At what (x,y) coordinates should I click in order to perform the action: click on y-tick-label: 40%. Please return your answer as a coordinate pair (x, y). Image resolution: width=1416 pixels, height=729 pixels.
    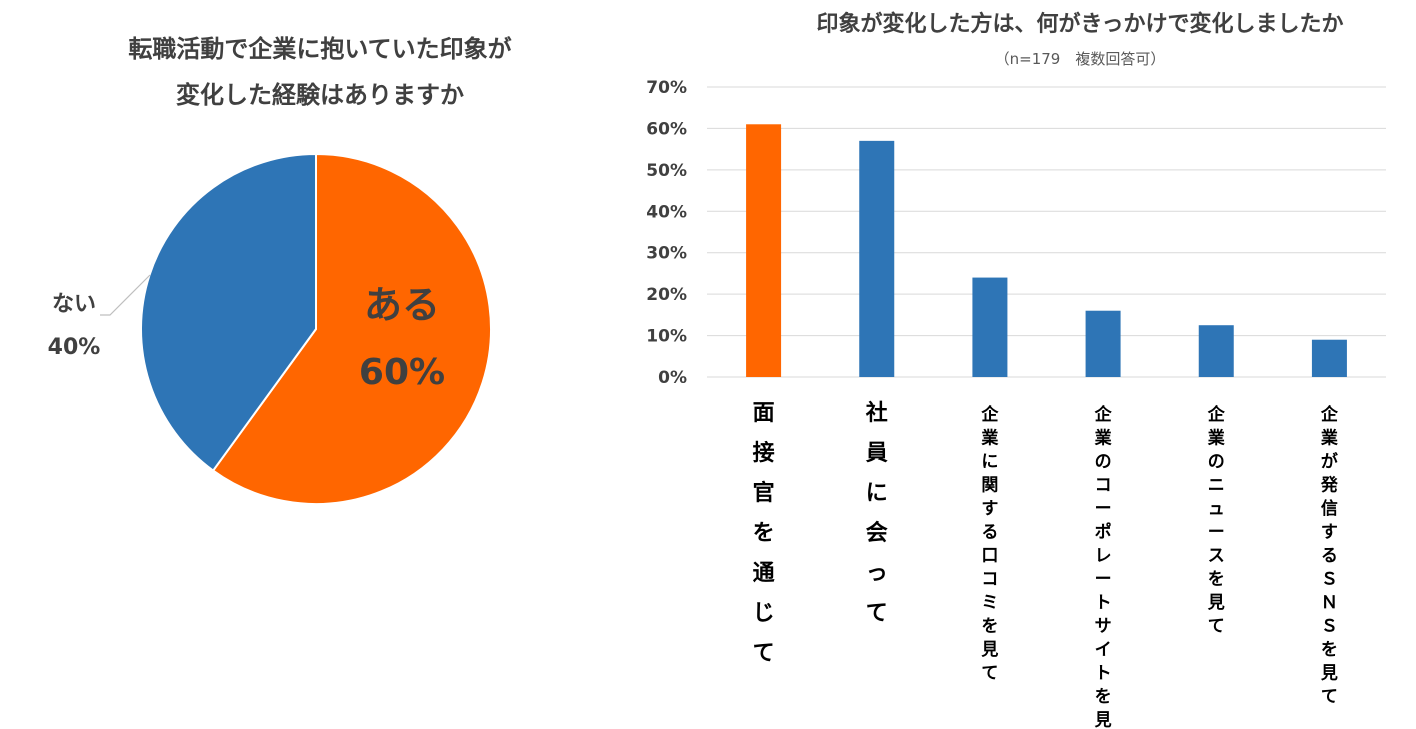
    Looking at the image, I should click on (666, 212).